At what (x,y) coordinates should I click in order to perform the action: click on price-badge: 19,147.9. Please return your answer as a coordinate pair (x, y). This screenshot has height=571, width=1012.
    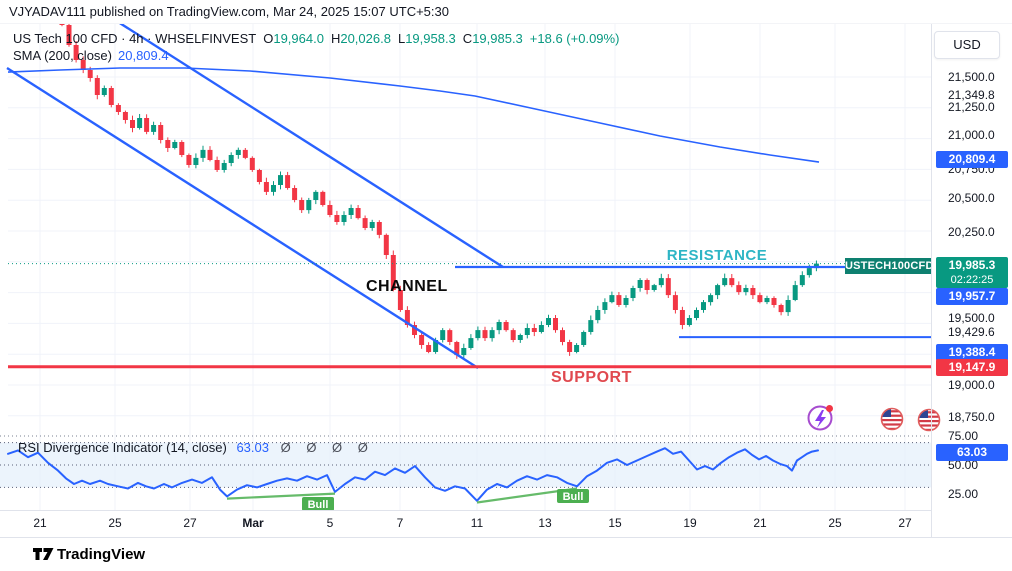
    Looking at the image, I should click on (972, 367).